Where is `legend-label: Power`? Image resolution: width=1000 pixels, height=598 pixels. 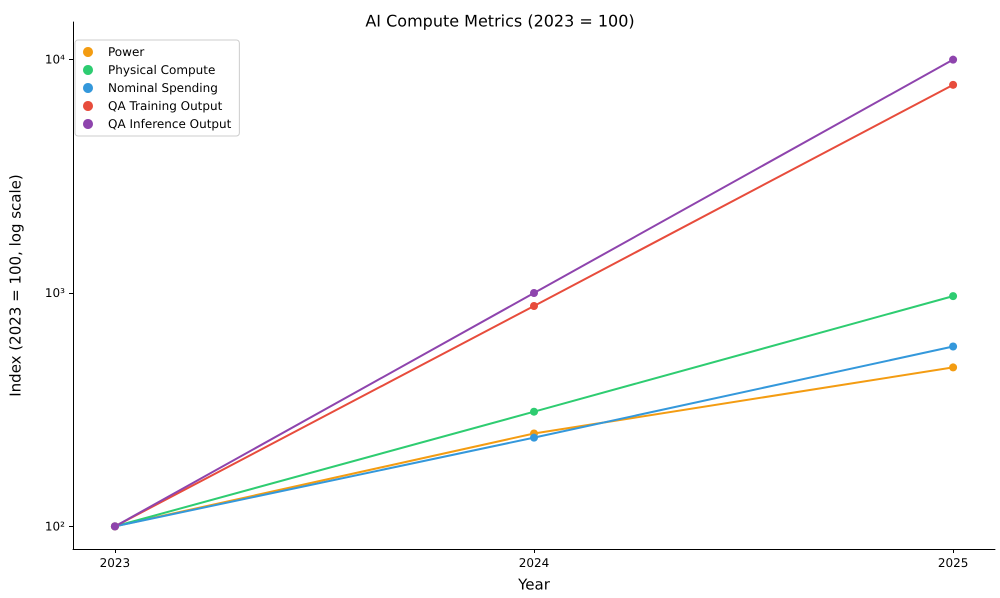 legend-label: Power is located at coordinates (126, 52).